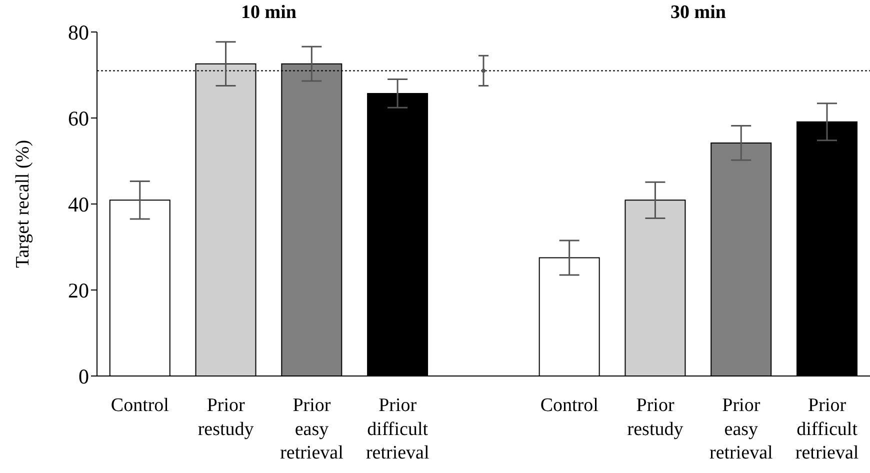 This screenshot has height=473, width=870. Describe the element at coordinates (78, 290) in the screenshot. I see `y-tick-label: 20` at that location.